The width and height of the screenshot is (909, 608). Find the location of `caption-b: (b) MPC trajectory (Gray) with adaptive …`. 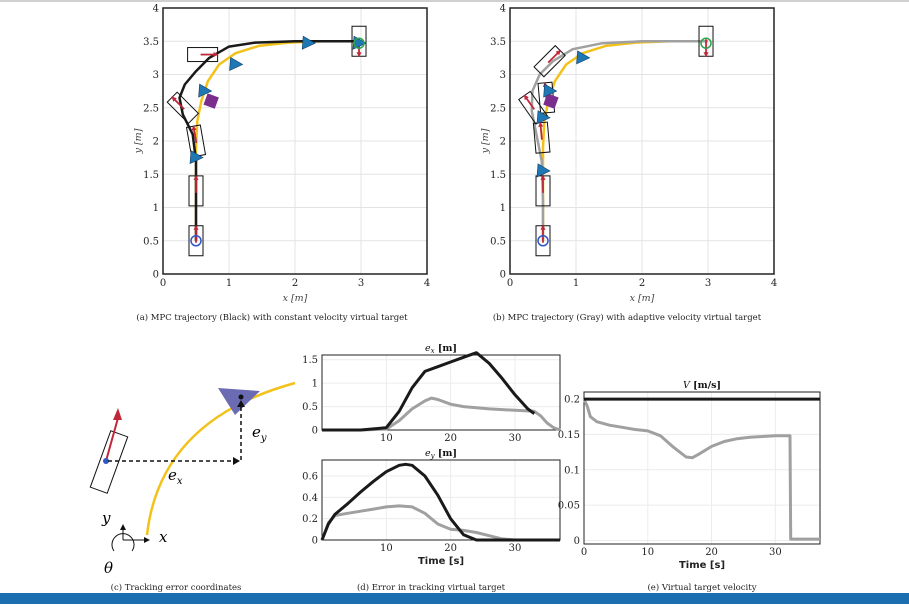

caption-b: (b) MPC trajectory (Gray) with adaptive … is located at coordinates (627, 317).